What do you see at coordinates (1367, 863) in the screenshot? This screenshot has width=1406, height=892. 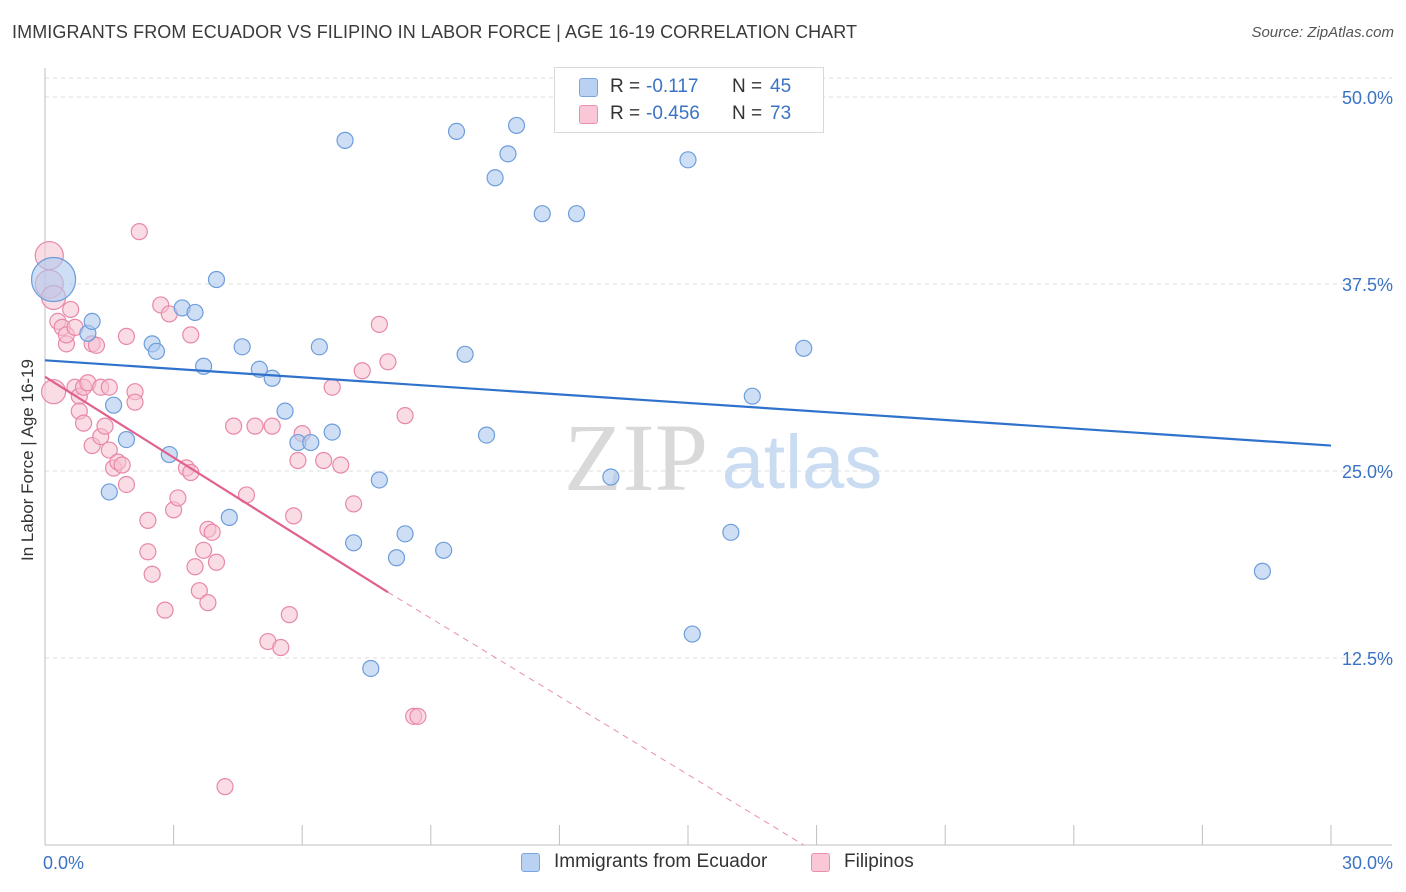 I see `x-tick-label: 30.0%` at bounding box center [1367, 863].